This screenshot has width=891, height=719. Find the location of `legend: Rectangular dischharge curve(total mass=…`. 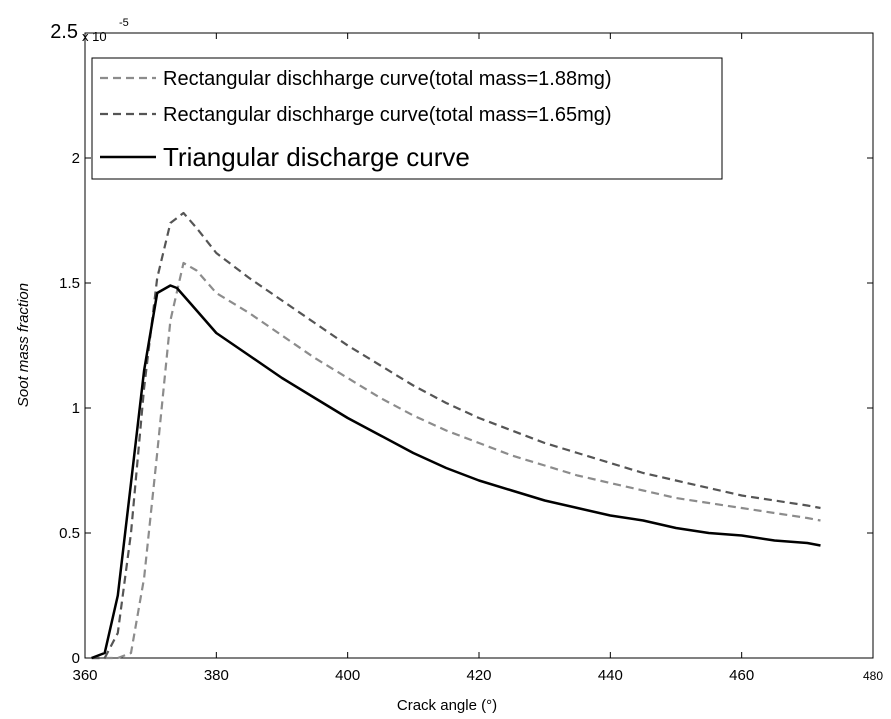

legend: Rectangular dischharge curve(total mass=… is located at coordinates (407, 118).